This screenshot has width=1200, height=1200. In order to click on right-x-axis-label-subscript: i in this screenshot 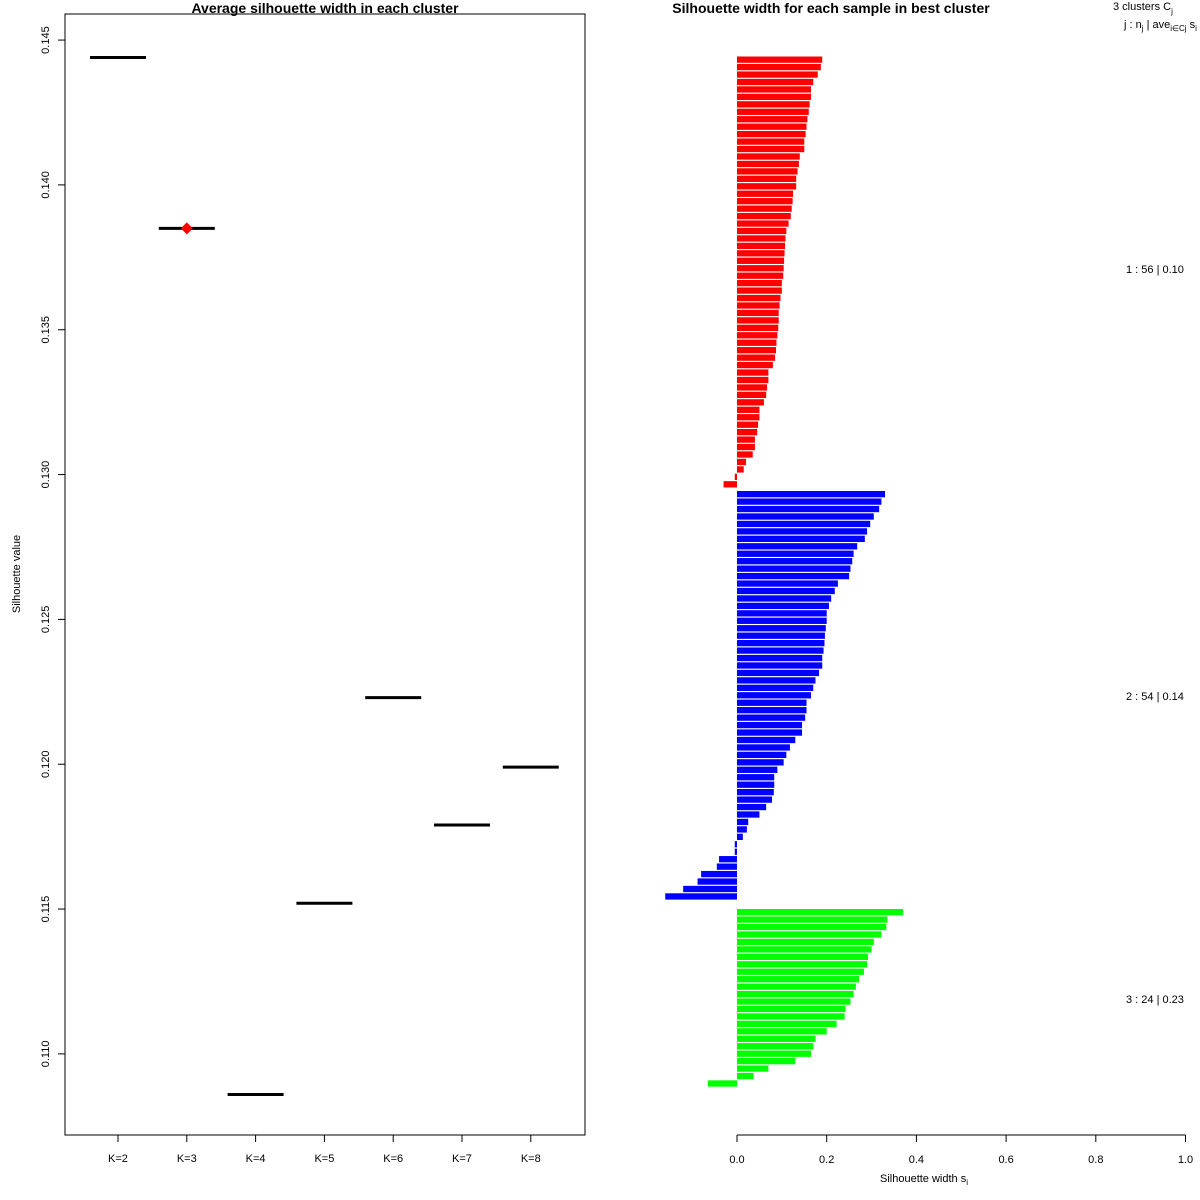, I will do `click(967, 1182)`.